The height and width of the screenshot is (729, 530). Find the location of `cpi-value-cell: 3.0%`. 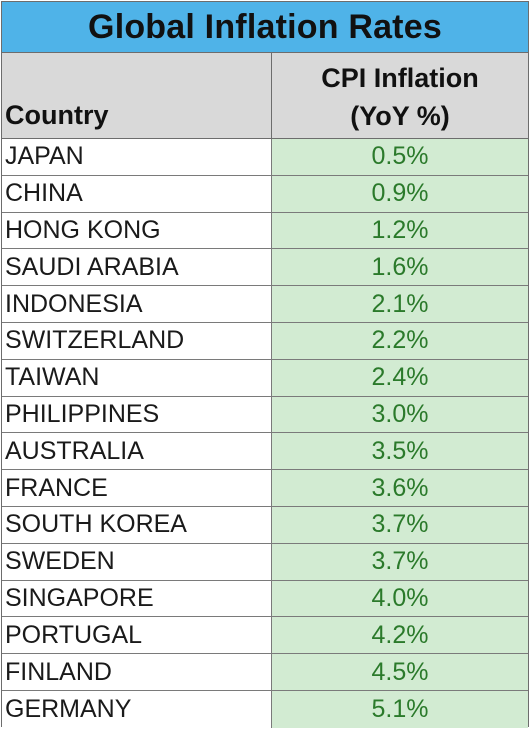

cpi-value-cell: 3.0% is located at coordinates (400, 414).